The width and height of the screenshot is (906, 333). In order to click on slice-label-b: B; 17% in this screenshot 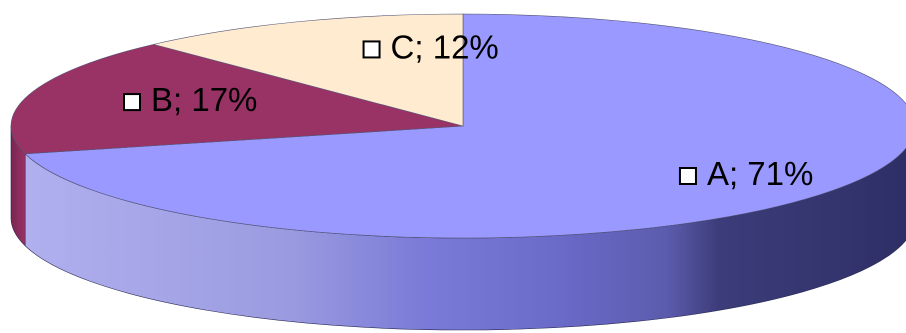, I will do `click(190, 99)`.